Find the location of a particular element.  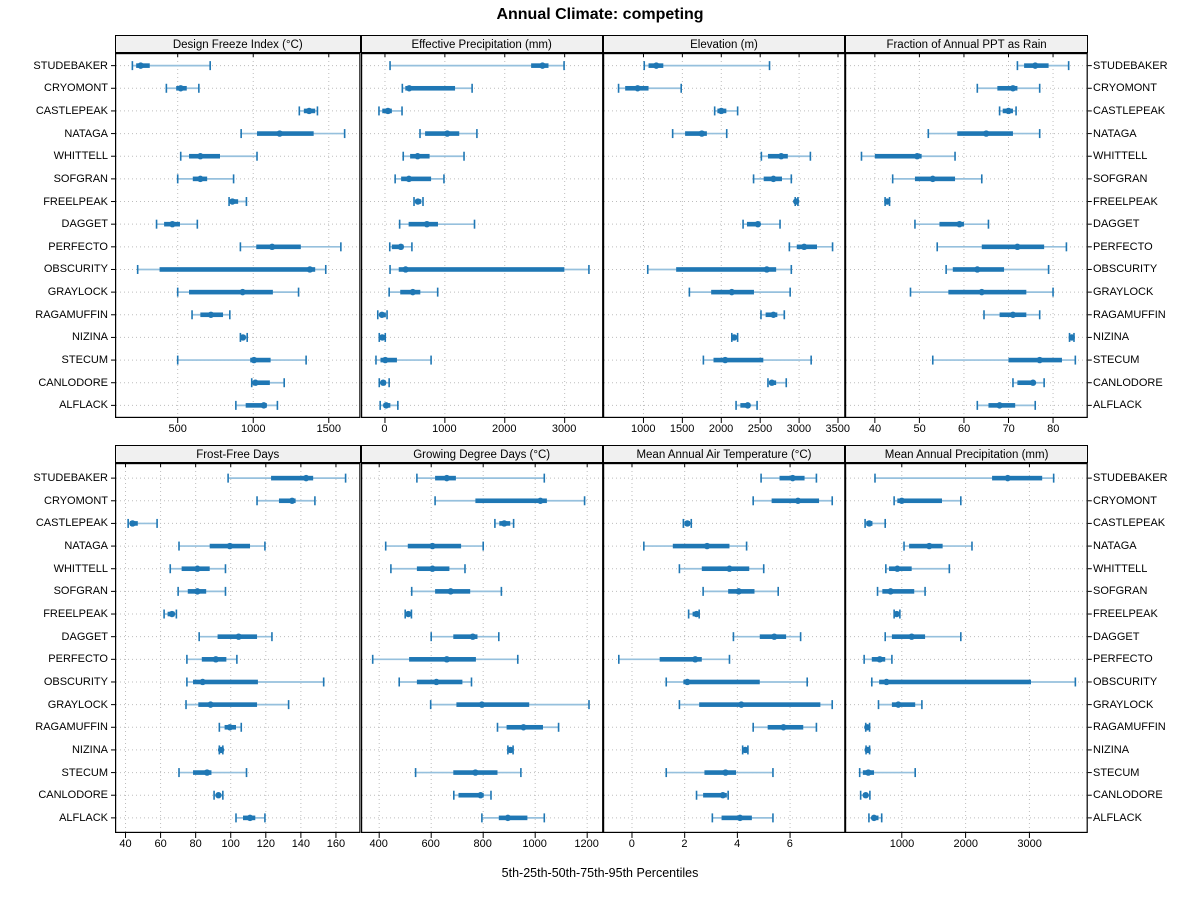

panel-plot-design-freeze-index-c is located at coordinates (236, 238).